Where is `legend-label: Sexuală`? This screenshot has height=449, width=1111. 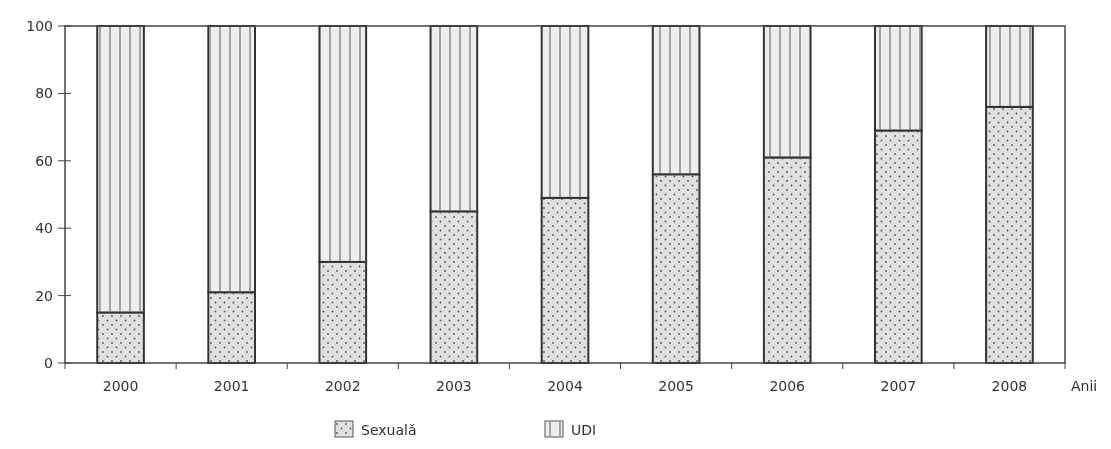
legend-label: Sexuală is located at coordinates (389, 430).